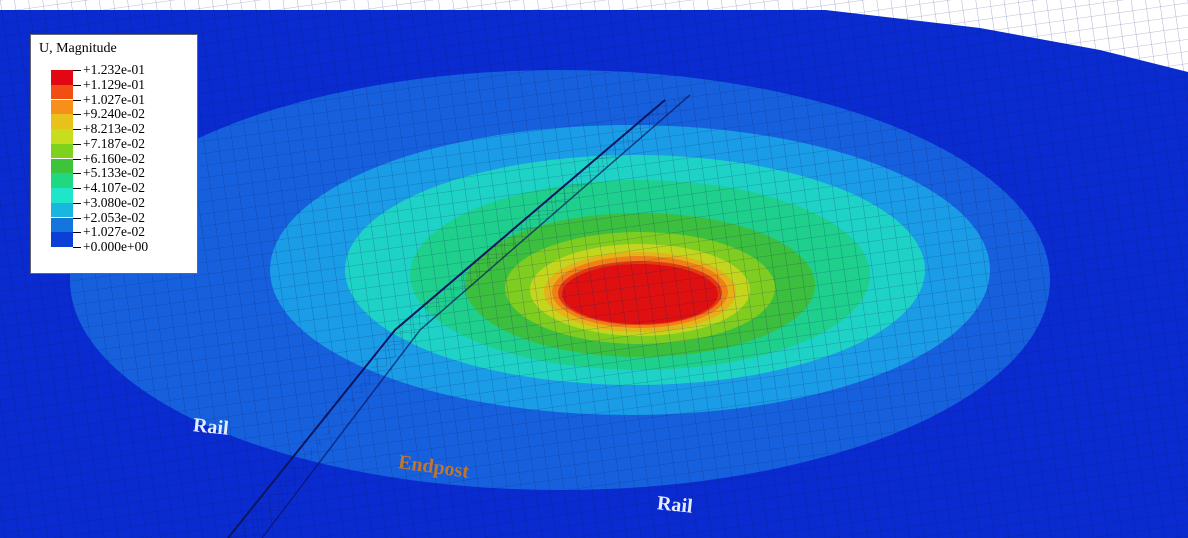 The height and width of the screenshot is (538, 1188). Describe the element at coordinates (114, 217) in the screenshot. I see `legend-label: +2.053e-02` at that location.